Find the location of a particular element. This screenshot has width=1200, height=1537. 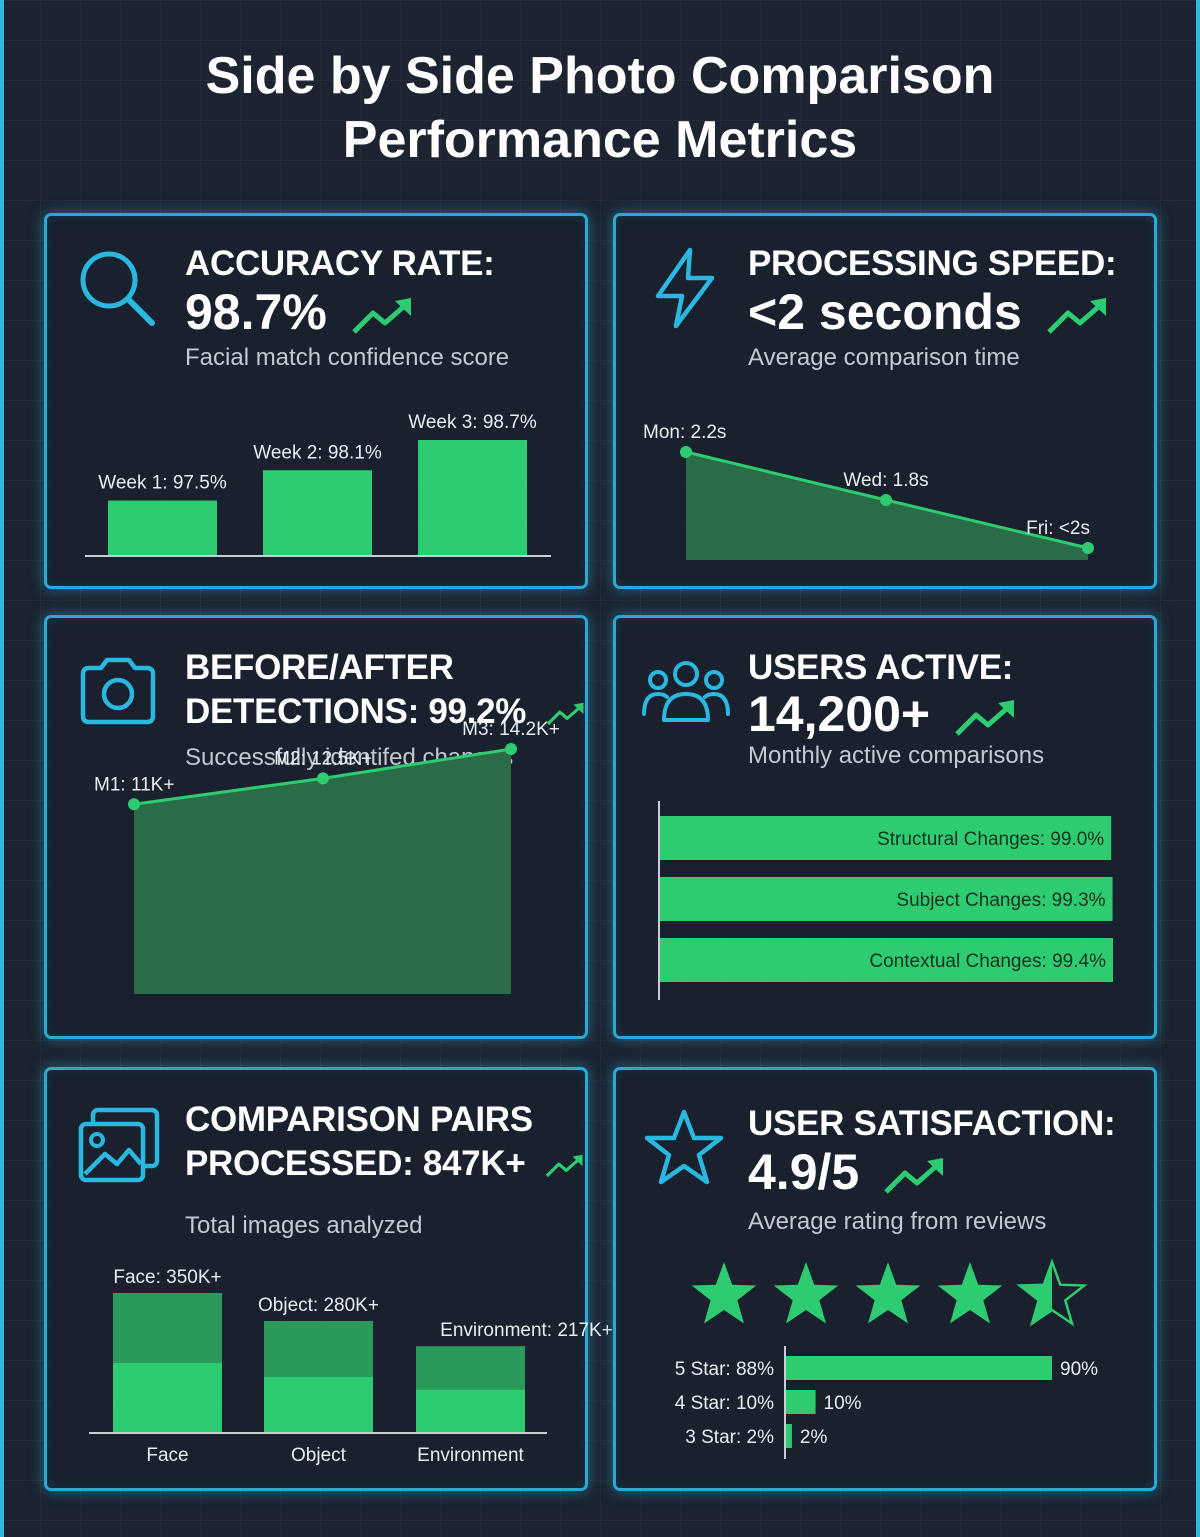

satisfaction-heading: USER SATISFACTION: is located at coordinates (932, 1123).